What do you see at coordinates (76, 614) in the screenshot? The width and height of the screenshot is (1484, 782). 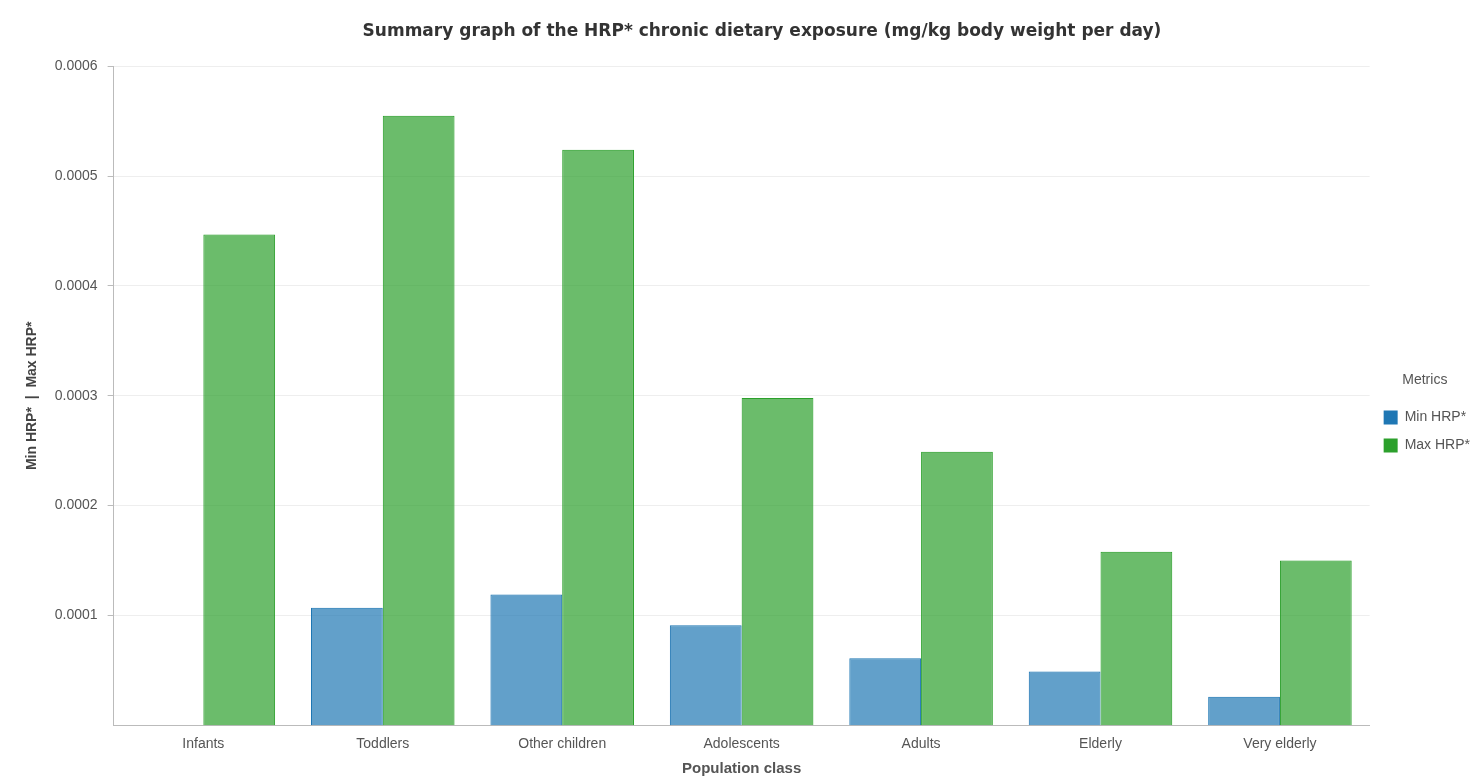 I see `y-tick-label: 0.0001` at bounding box center [76, 614].